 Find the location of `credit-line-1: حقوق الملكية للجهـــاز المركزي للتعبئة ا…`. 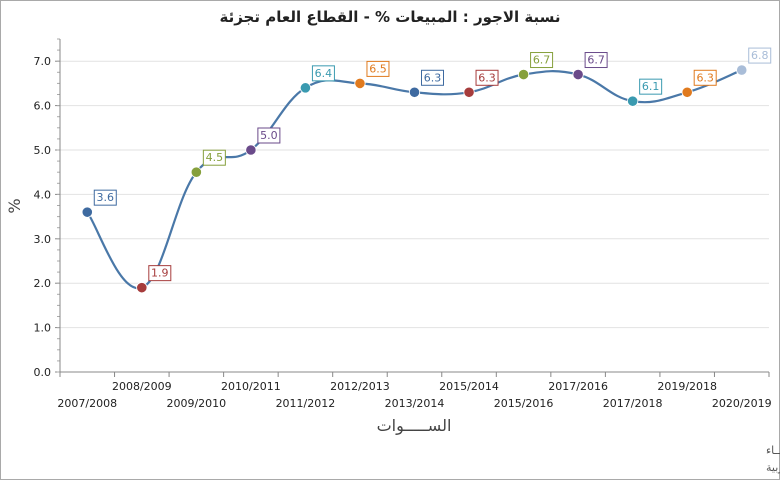

credit-line-1: حقوق الملكية للجهـــاز المركزي للتعبئة ا… is located at coordinates (773, 450).